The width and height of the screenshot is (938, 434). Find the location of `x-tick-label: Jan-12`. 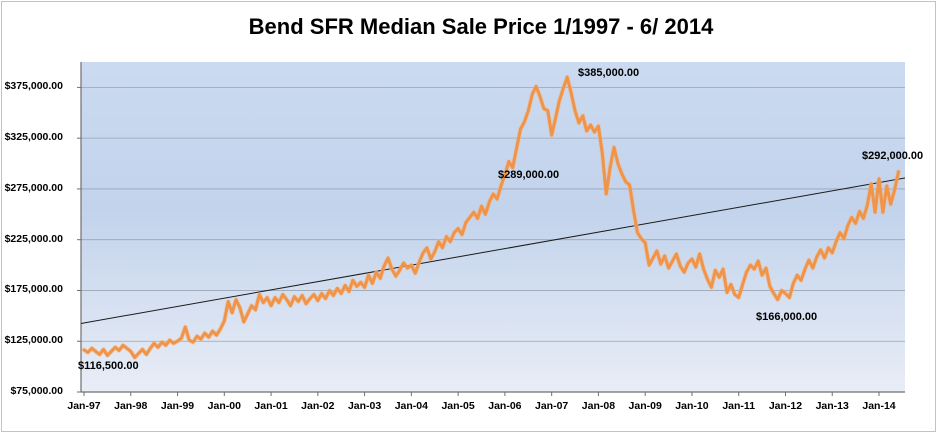

x-tick-label: Jan-12 is located at coordinates (785, 406).